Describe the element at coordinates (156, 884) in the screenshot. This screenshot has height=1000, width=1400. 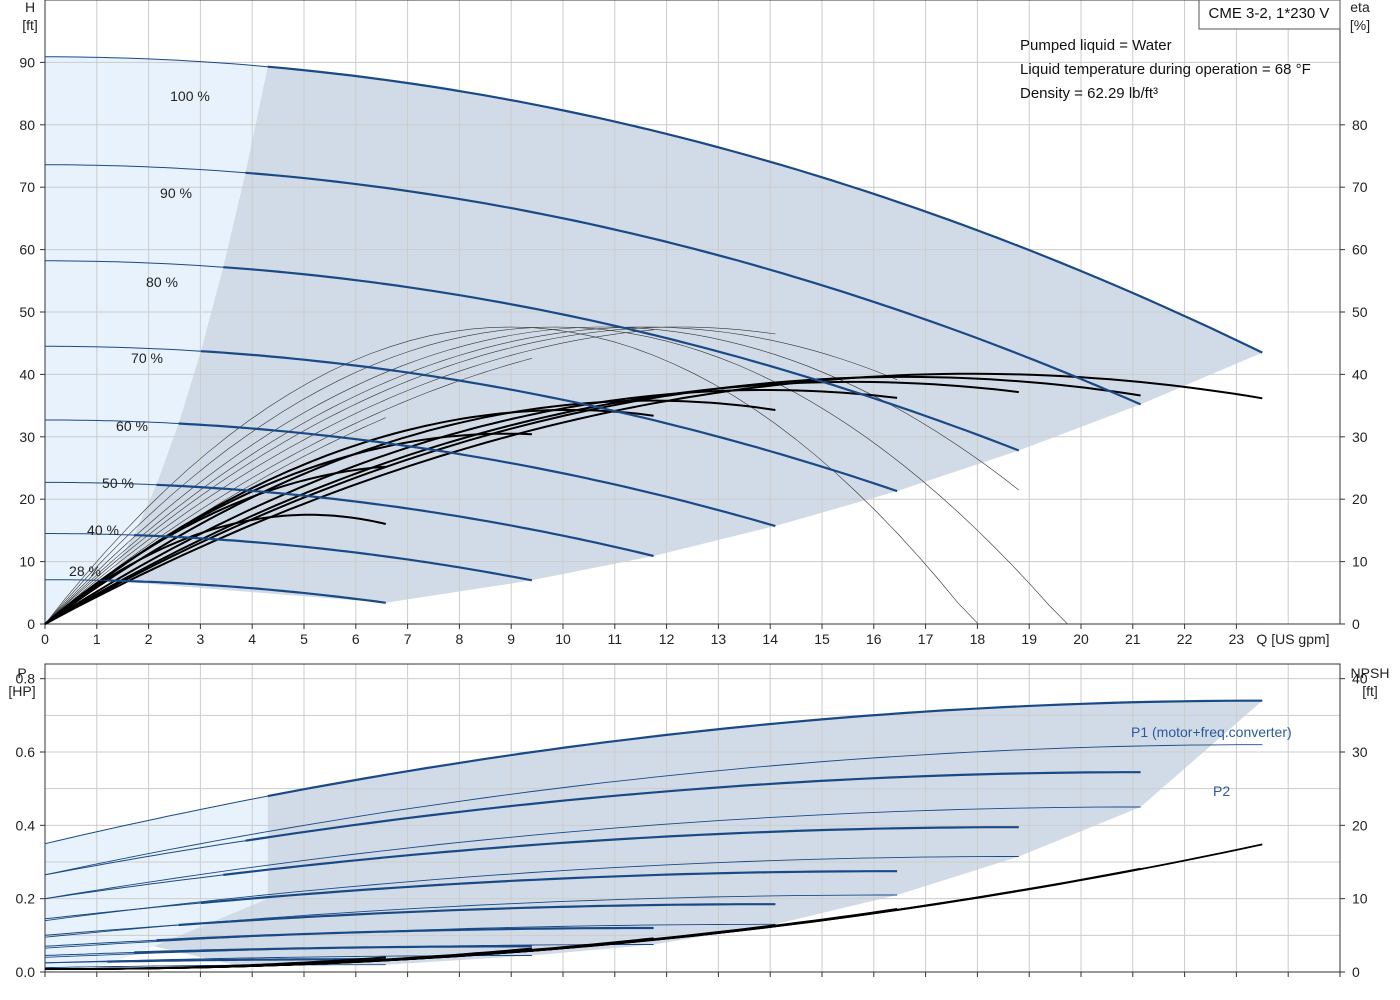
I see `light-region-bottom` at that location.